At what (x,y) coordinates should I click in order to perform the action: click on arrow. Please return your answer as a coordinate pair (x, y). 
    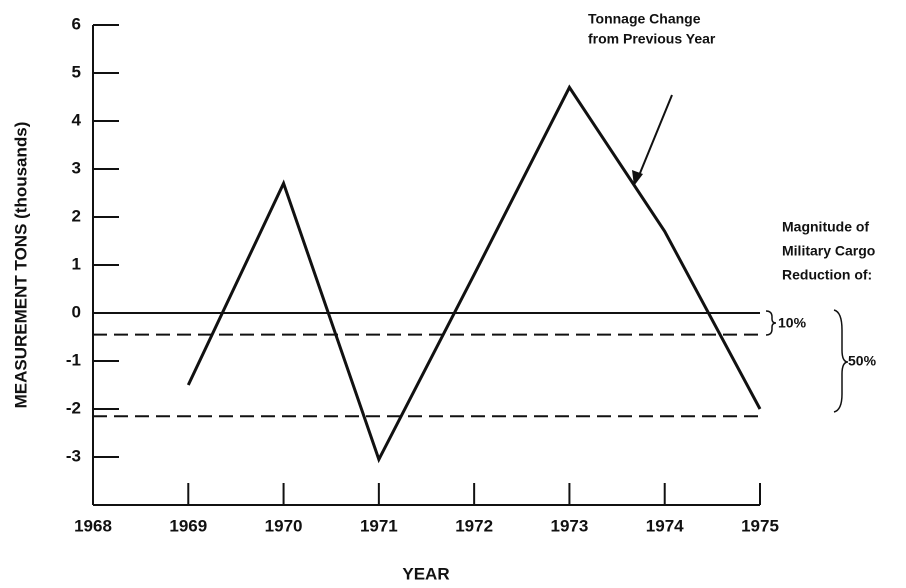
    Looking at the image, I should click on (655, 136).